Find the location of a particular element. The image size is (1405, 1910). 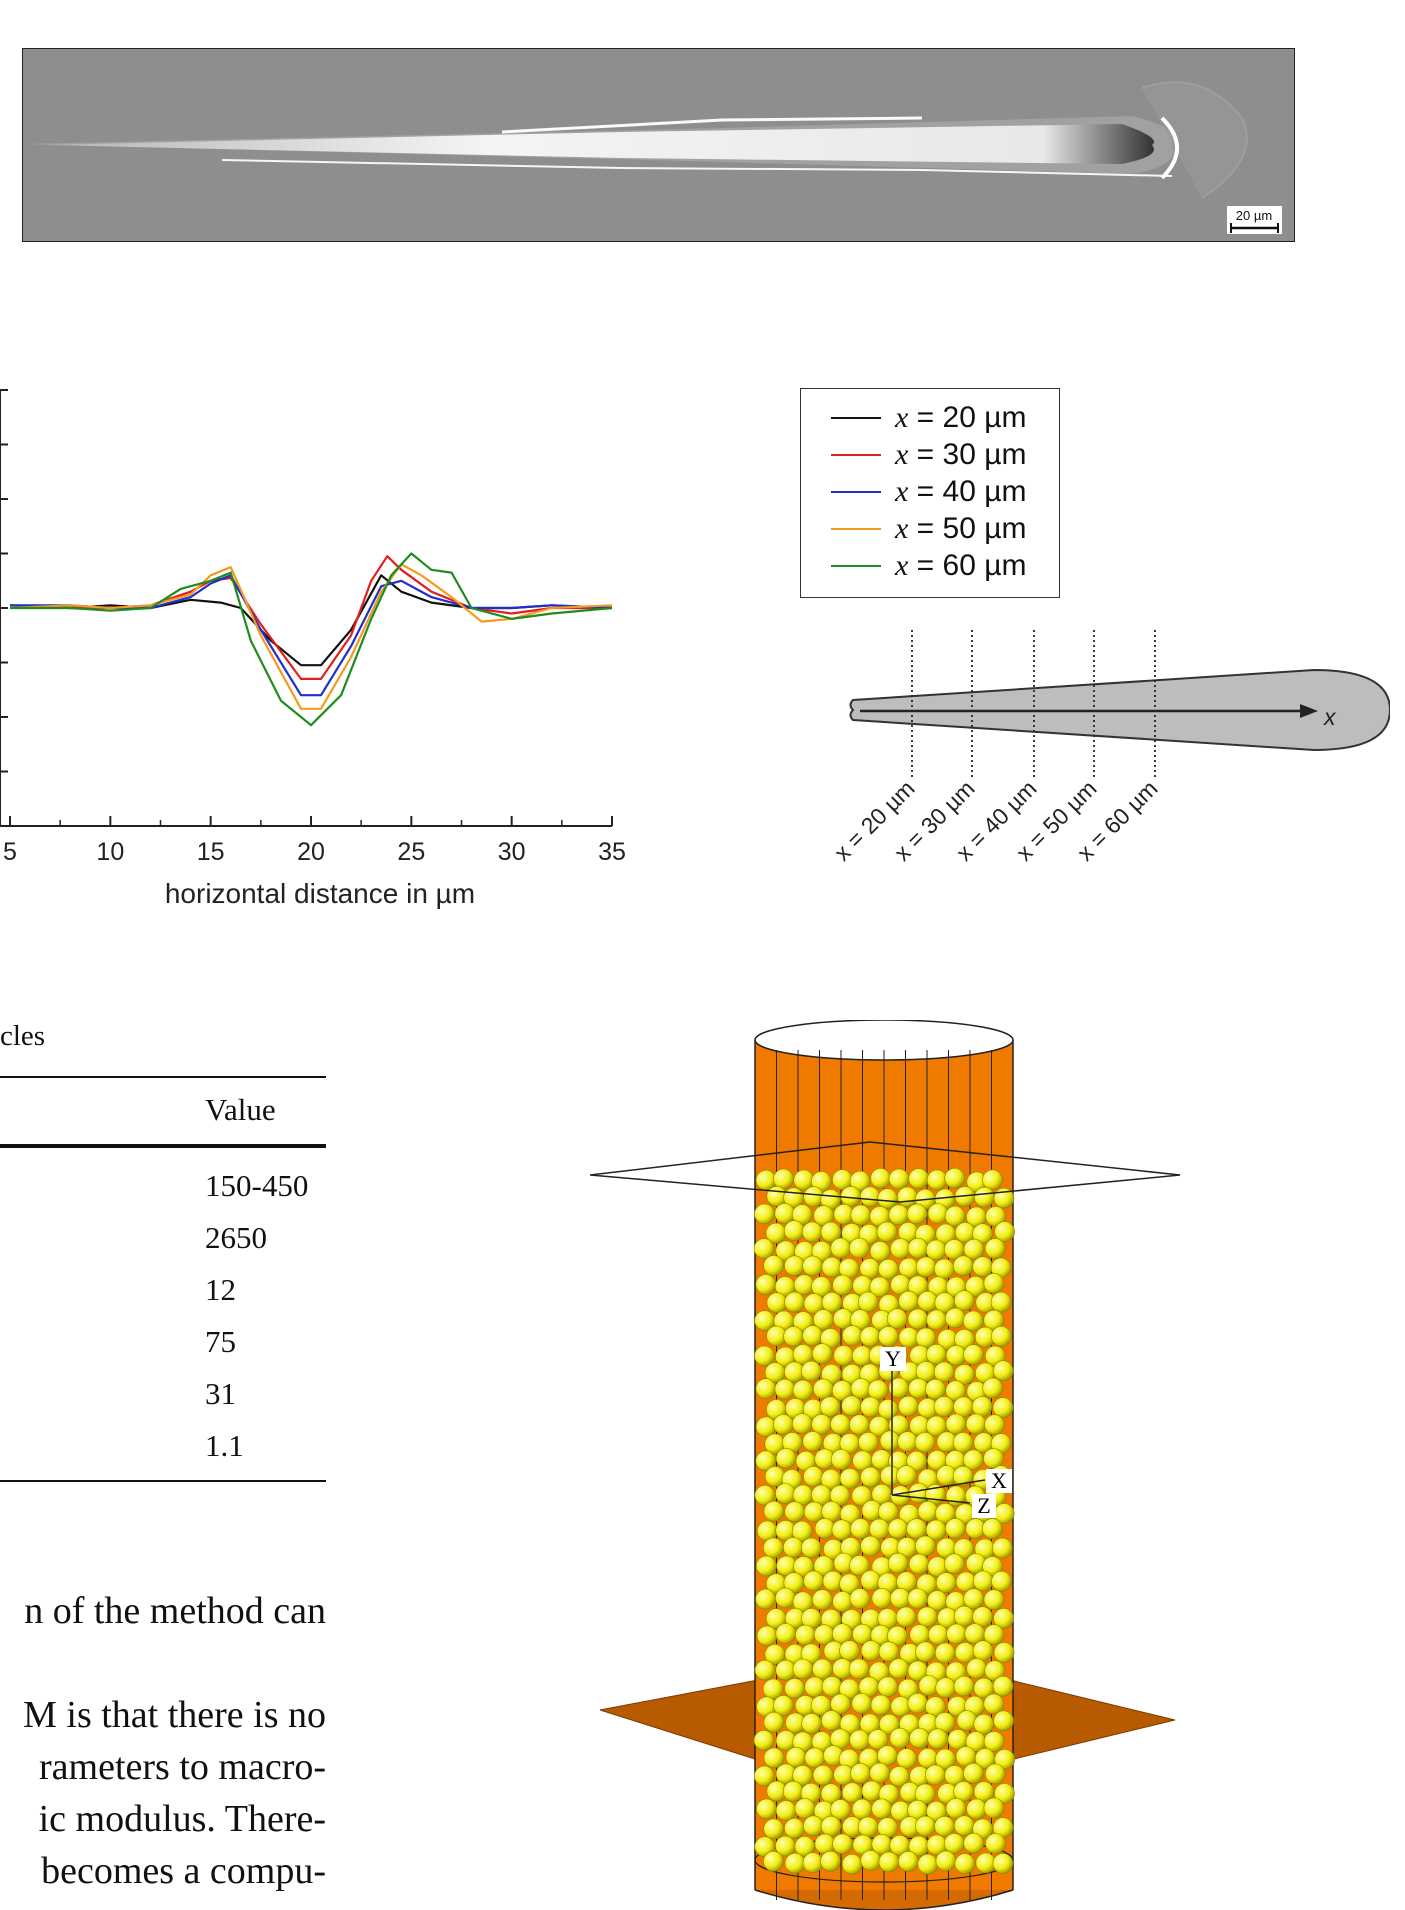

chart-ticks: 5 10 15 20 25 30 35 is located at coordinates (313, 627).